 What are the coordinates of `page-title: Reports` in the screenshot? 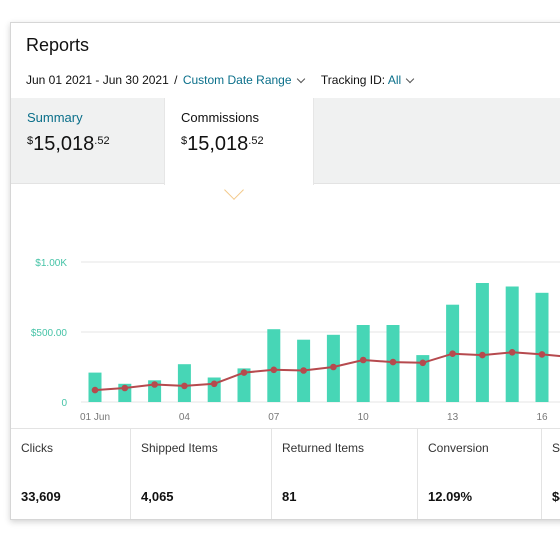 It's located at (58, 45).